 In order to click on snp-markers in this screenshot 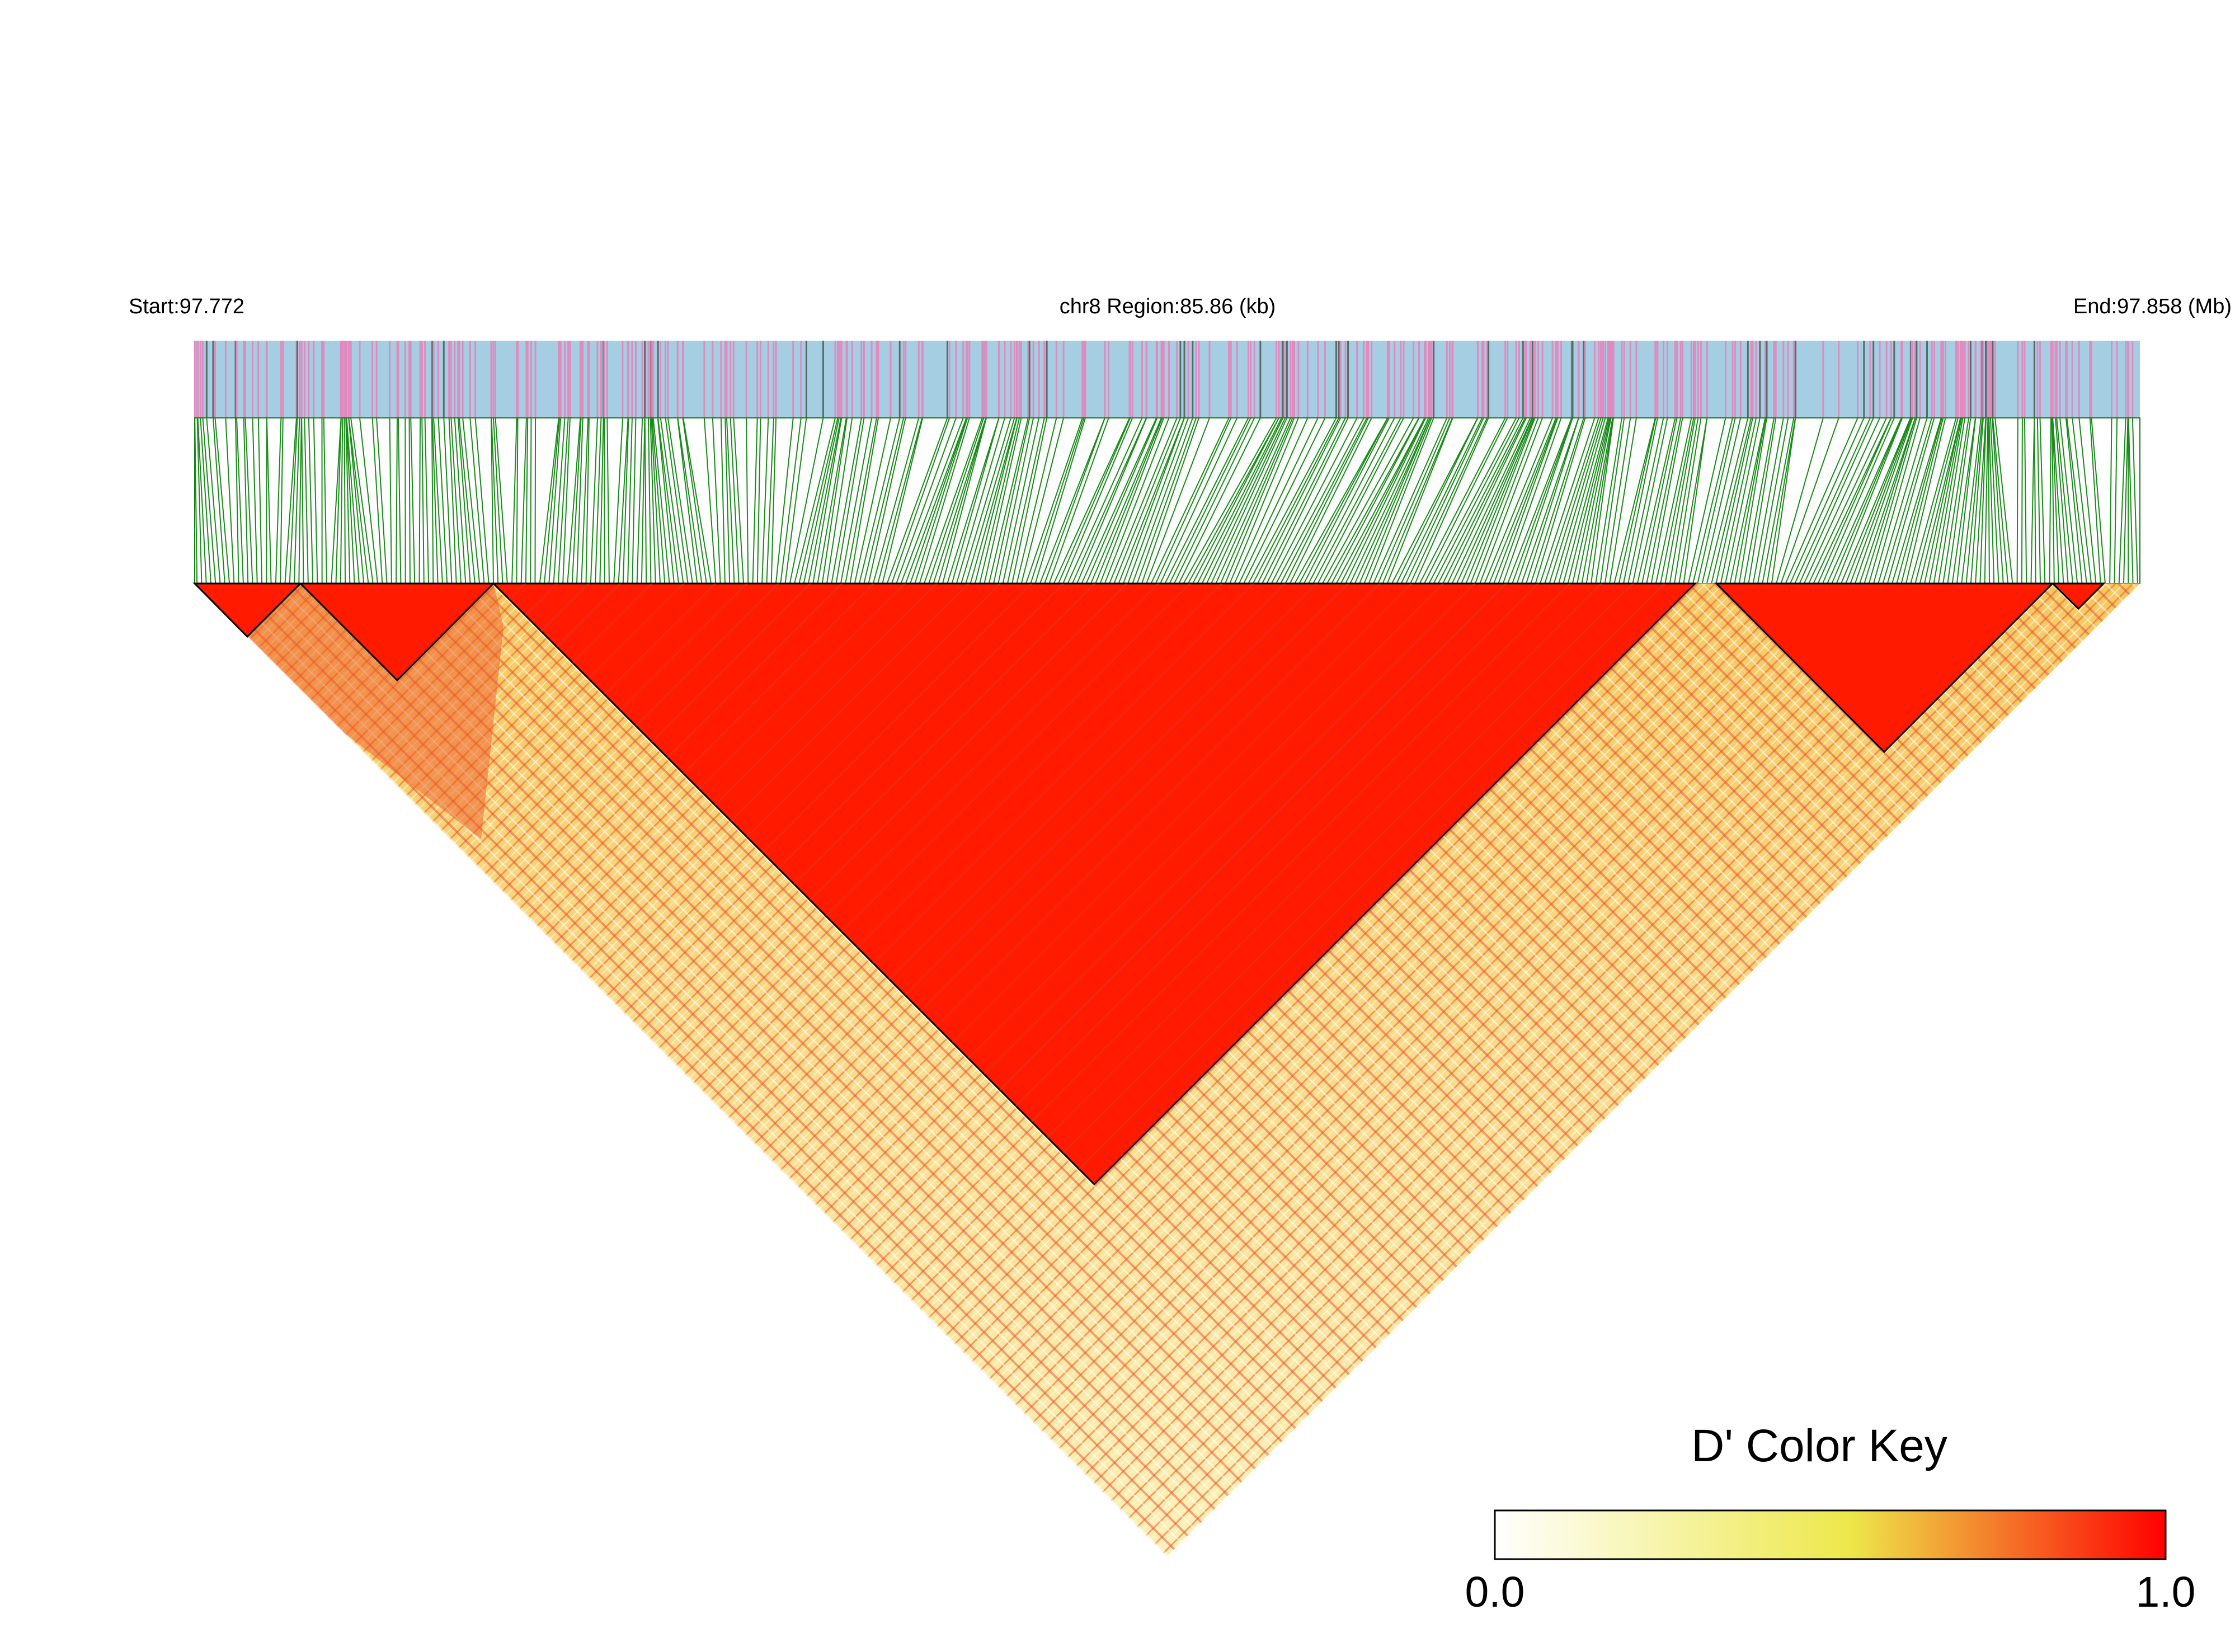, I will do `click(1164, 379)`.